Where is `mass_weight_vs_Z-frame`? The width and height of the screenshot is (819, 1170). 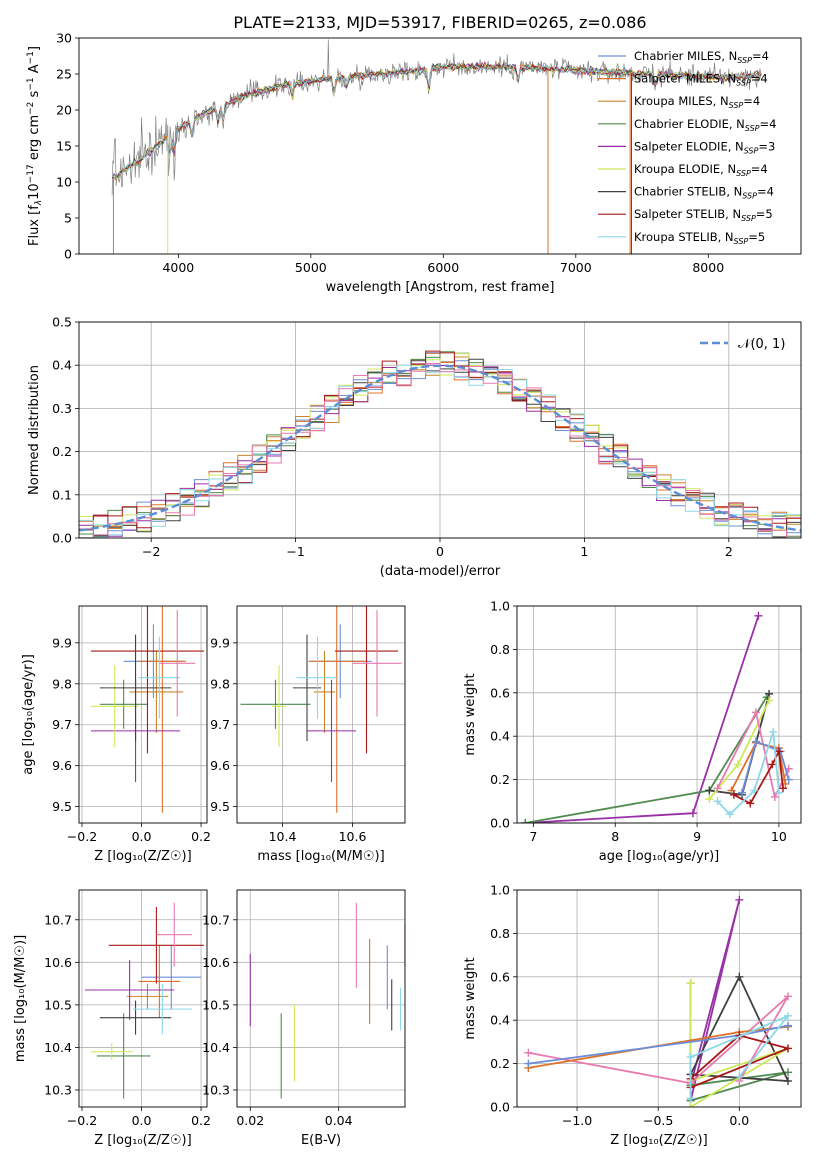
mass_weight_vs_Z-frame is located at coordinates (659, 998).